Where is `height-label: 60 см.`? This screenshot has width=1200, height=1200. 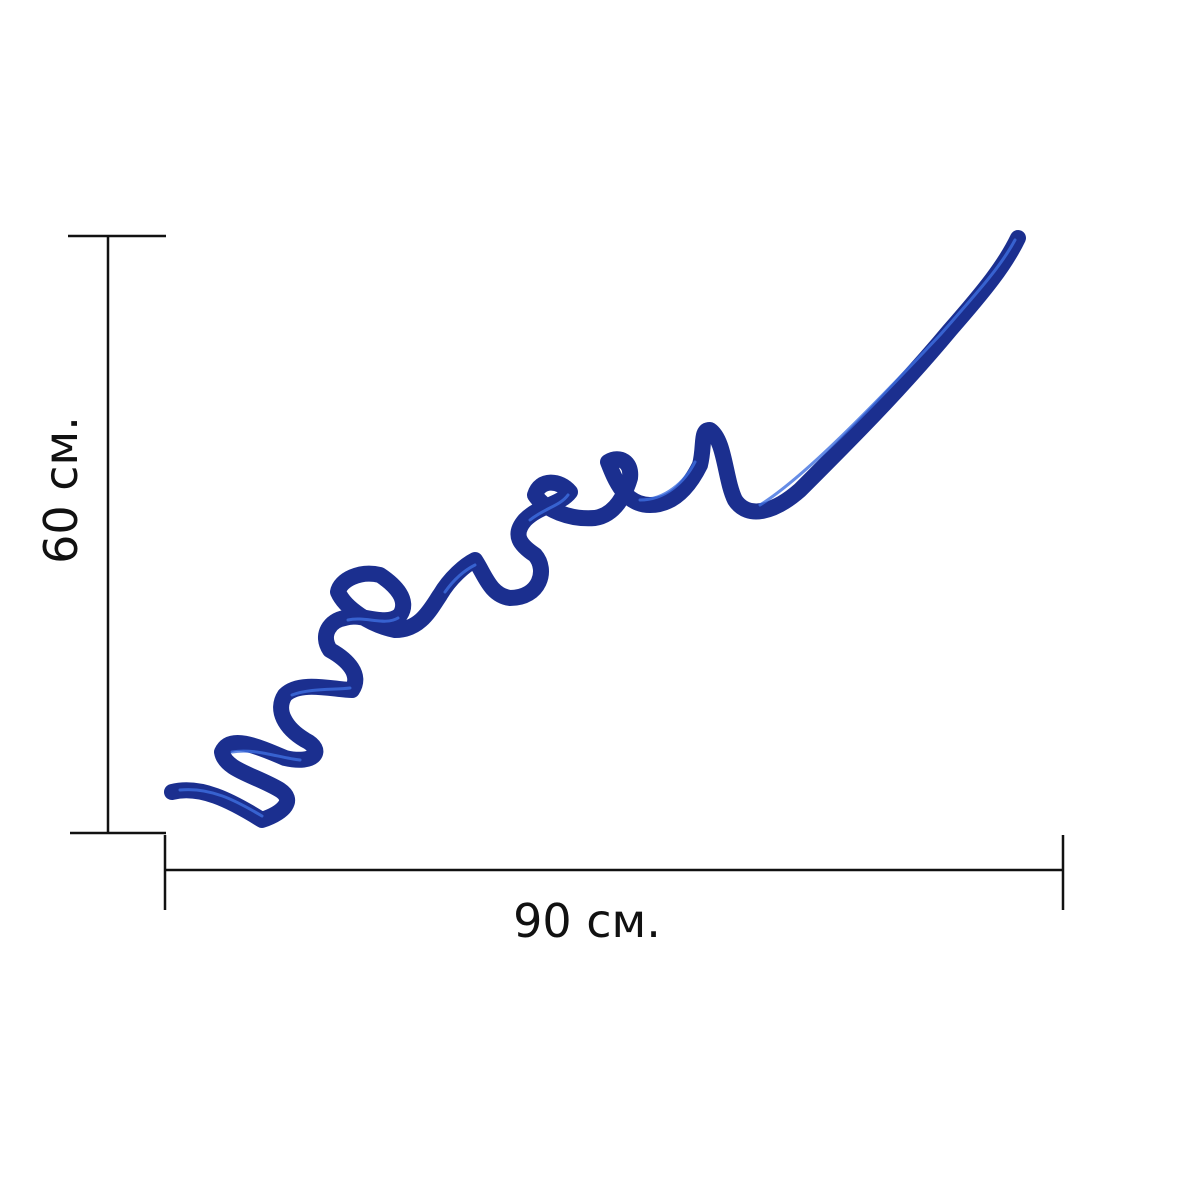
height-label: 60 см. is located at coordinates (61, 490).